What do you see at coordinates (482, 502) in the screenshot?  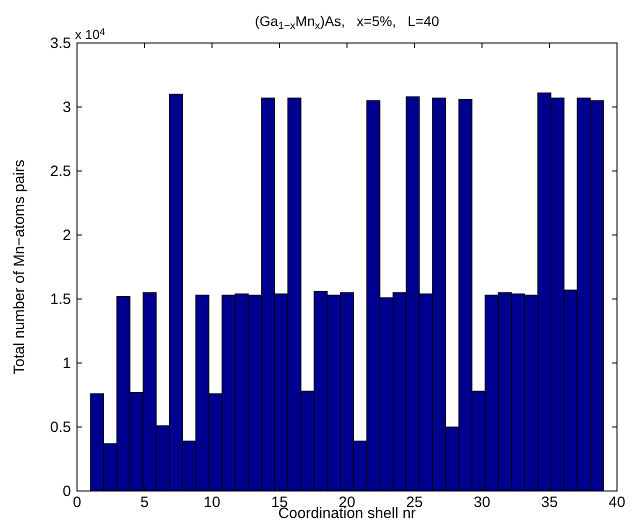 I see `x-tick-label: 30` at bounding box center [482, 502].